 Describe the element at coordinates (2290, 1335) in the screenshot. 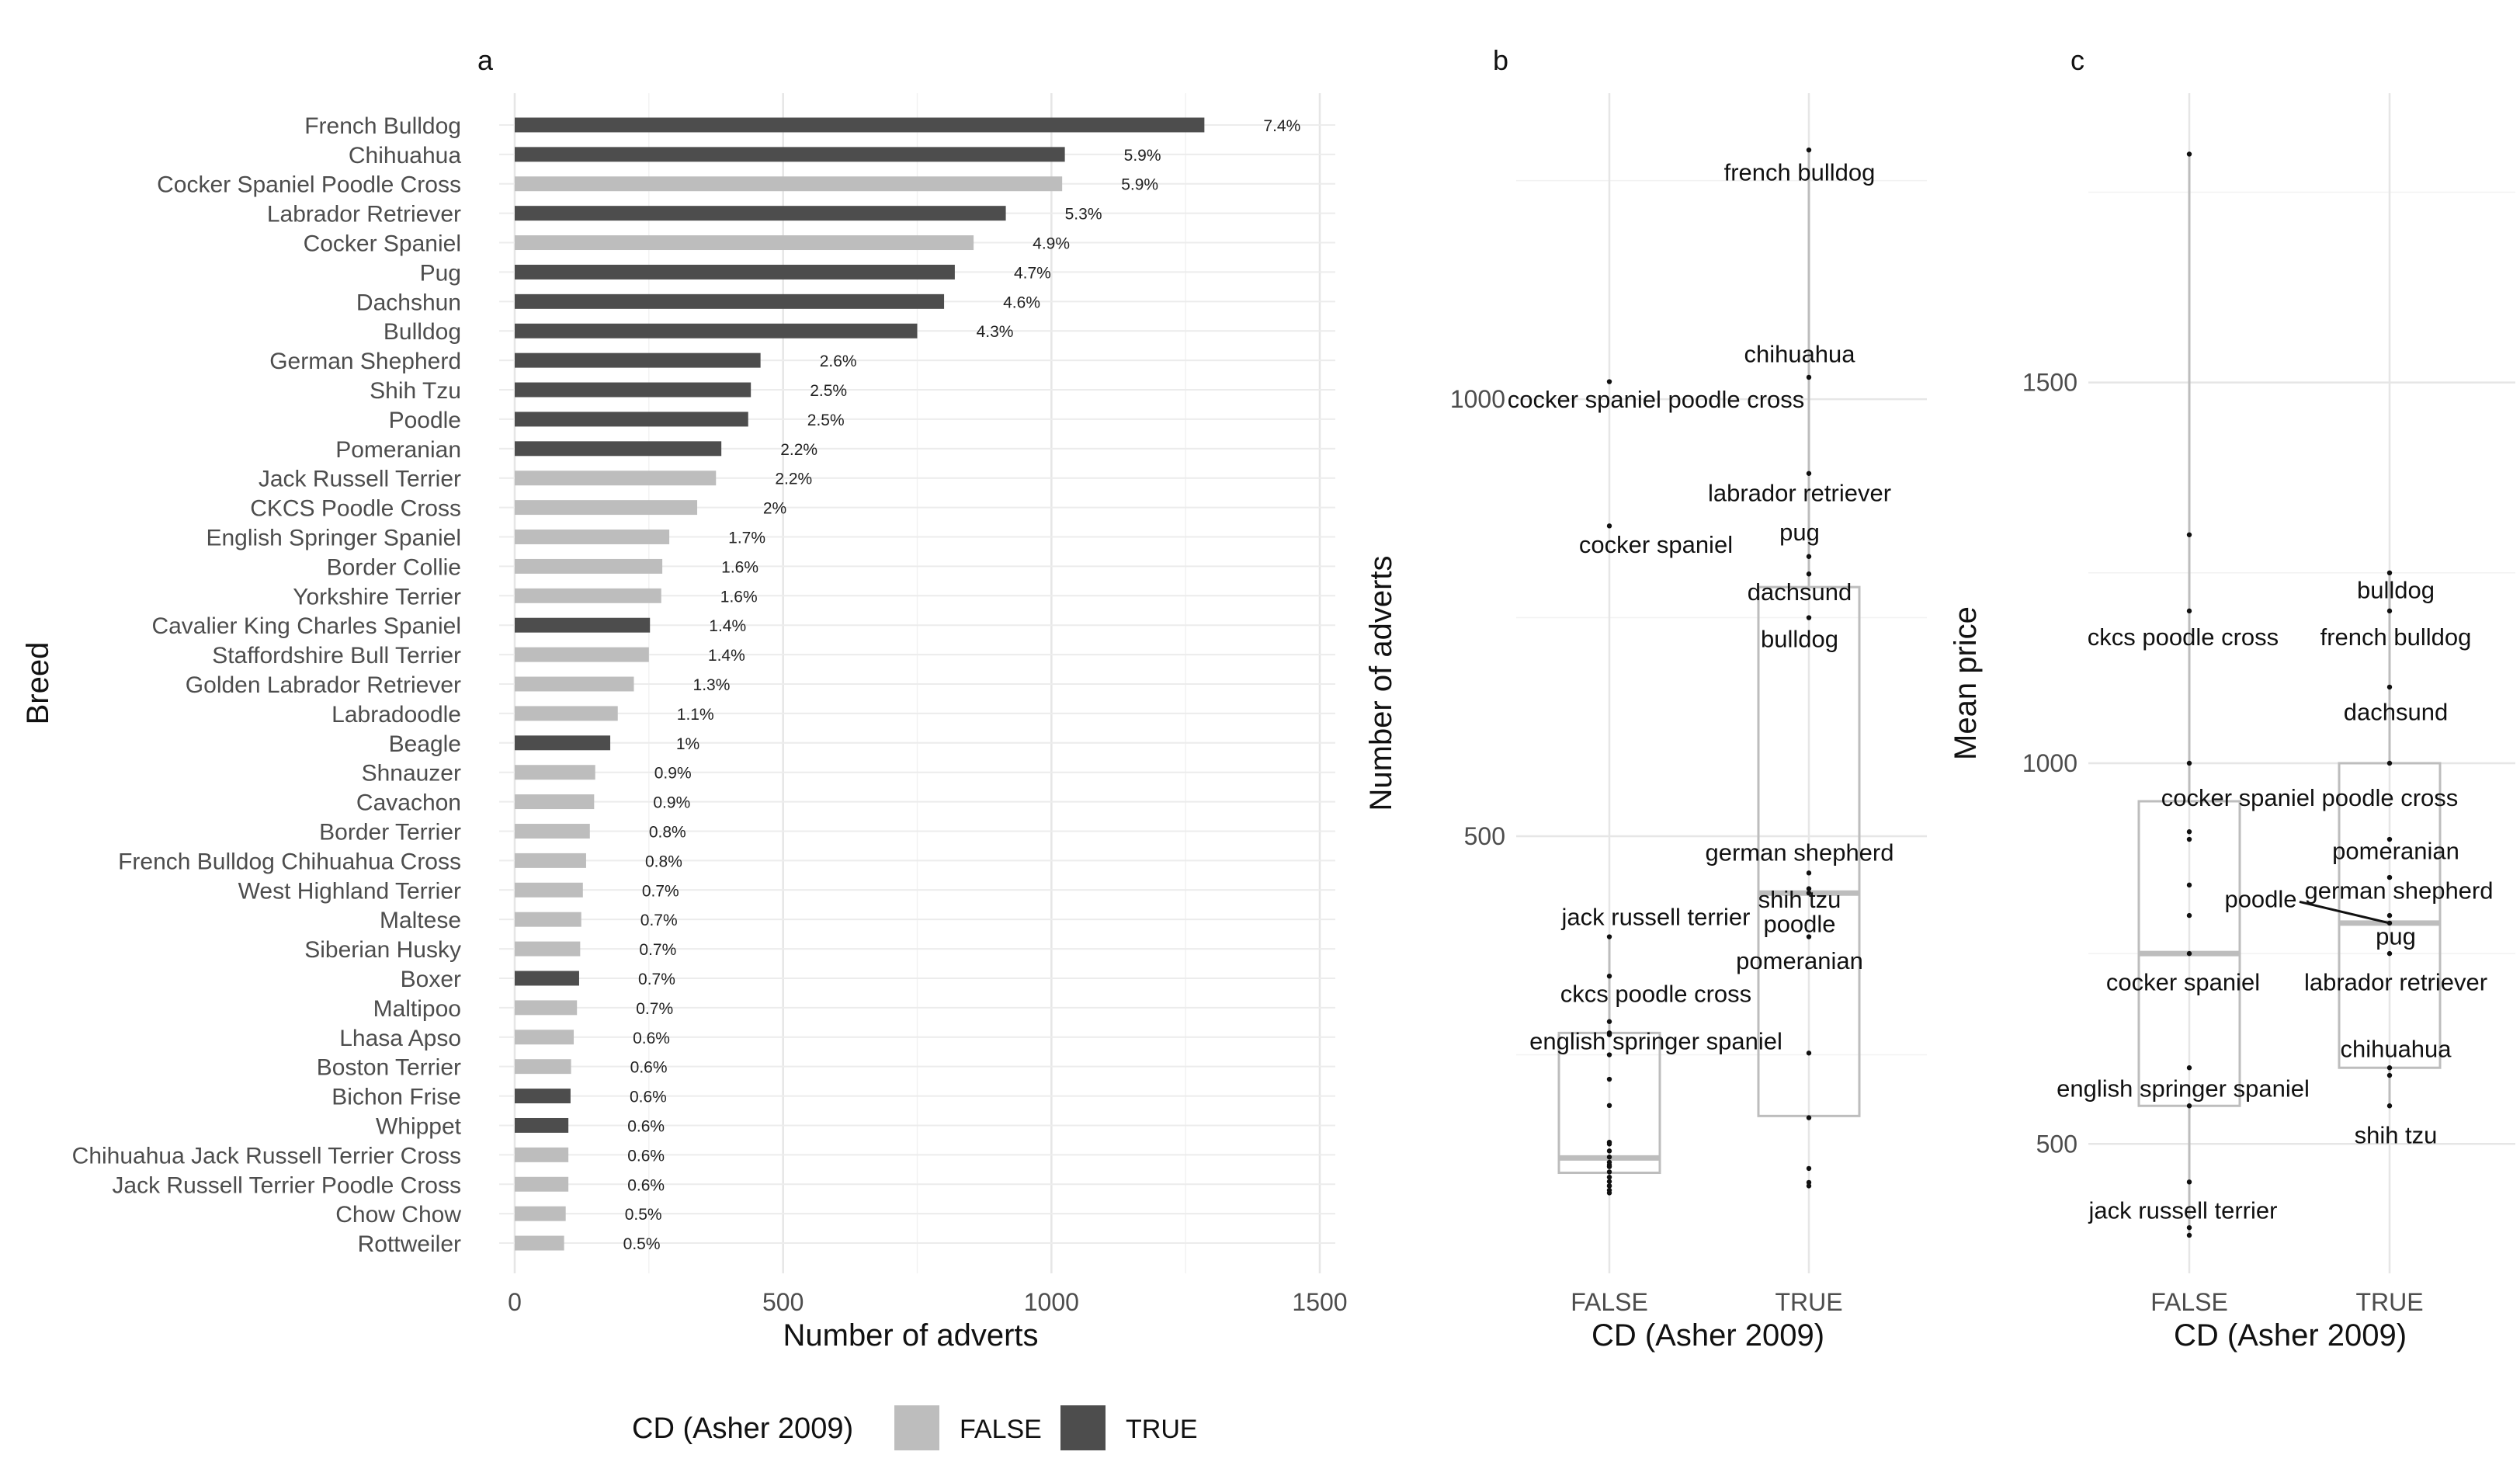

I see `panel-c-x-axis-title: CD (Asher 2009)` at that location.